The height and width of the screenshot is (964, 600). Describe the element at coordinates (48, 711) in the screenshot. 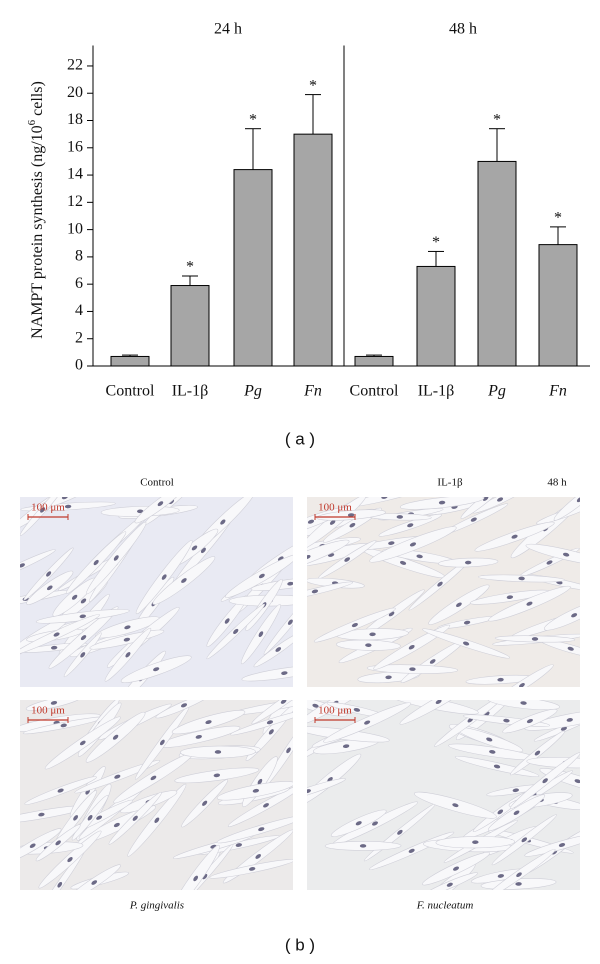

I see `scale-bar-label: 100 μm` at that location.